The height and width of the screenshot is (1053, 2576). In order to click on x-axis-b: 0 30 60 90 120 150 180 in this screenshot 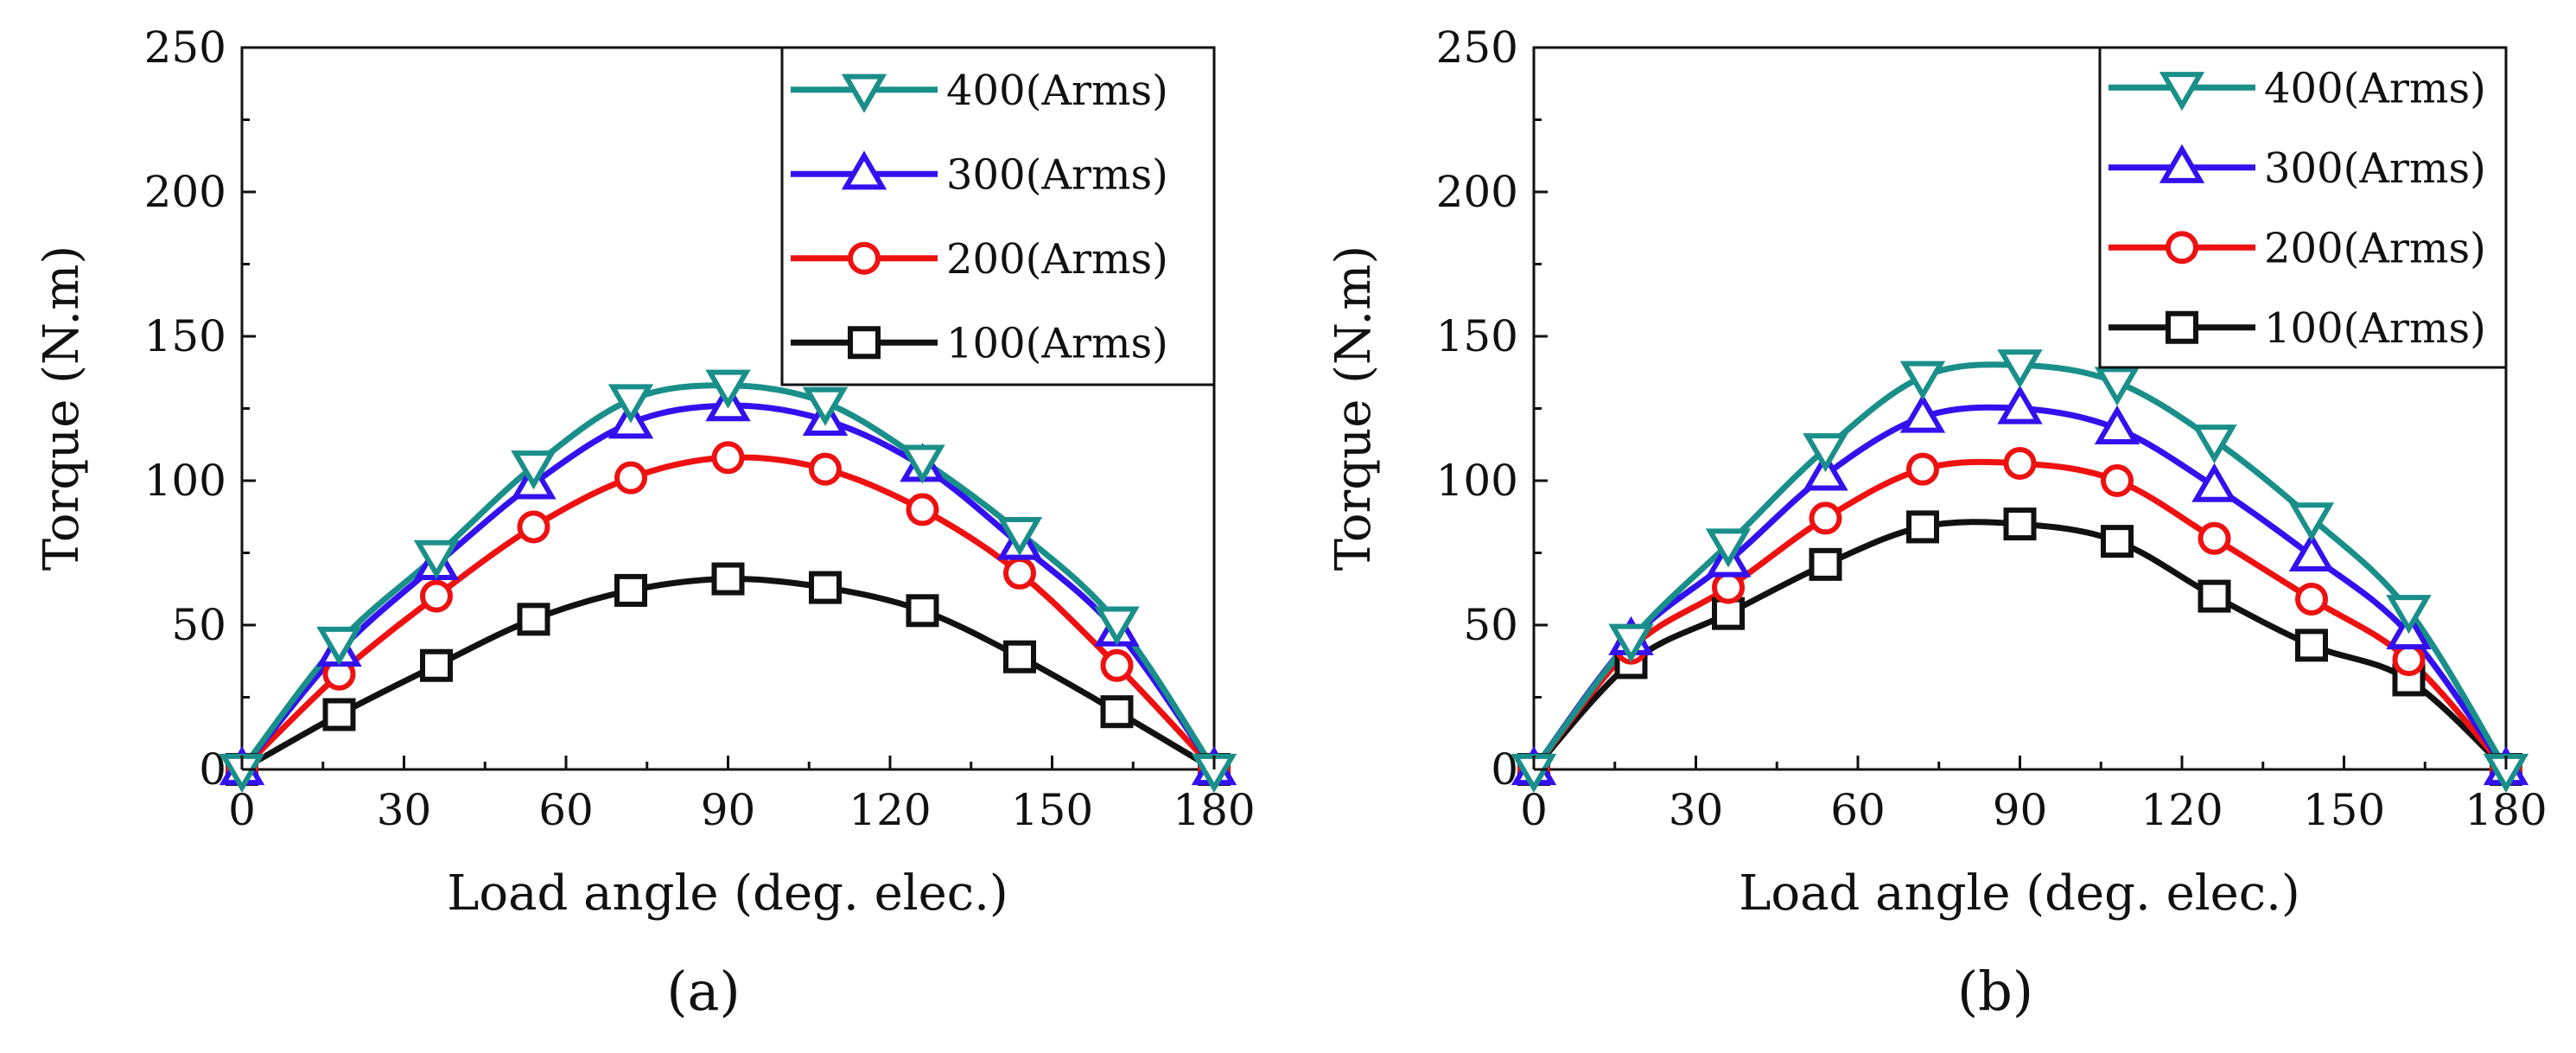, I will do `click(2033, 795)`.